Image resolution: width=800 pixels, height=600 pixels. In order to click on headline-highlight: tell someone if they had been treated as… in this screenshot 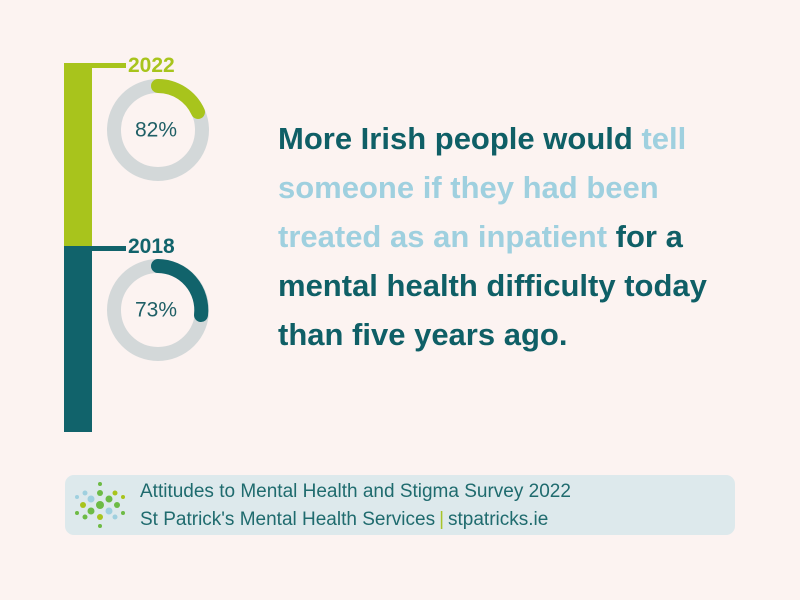, I will do `click(482, 187)`.